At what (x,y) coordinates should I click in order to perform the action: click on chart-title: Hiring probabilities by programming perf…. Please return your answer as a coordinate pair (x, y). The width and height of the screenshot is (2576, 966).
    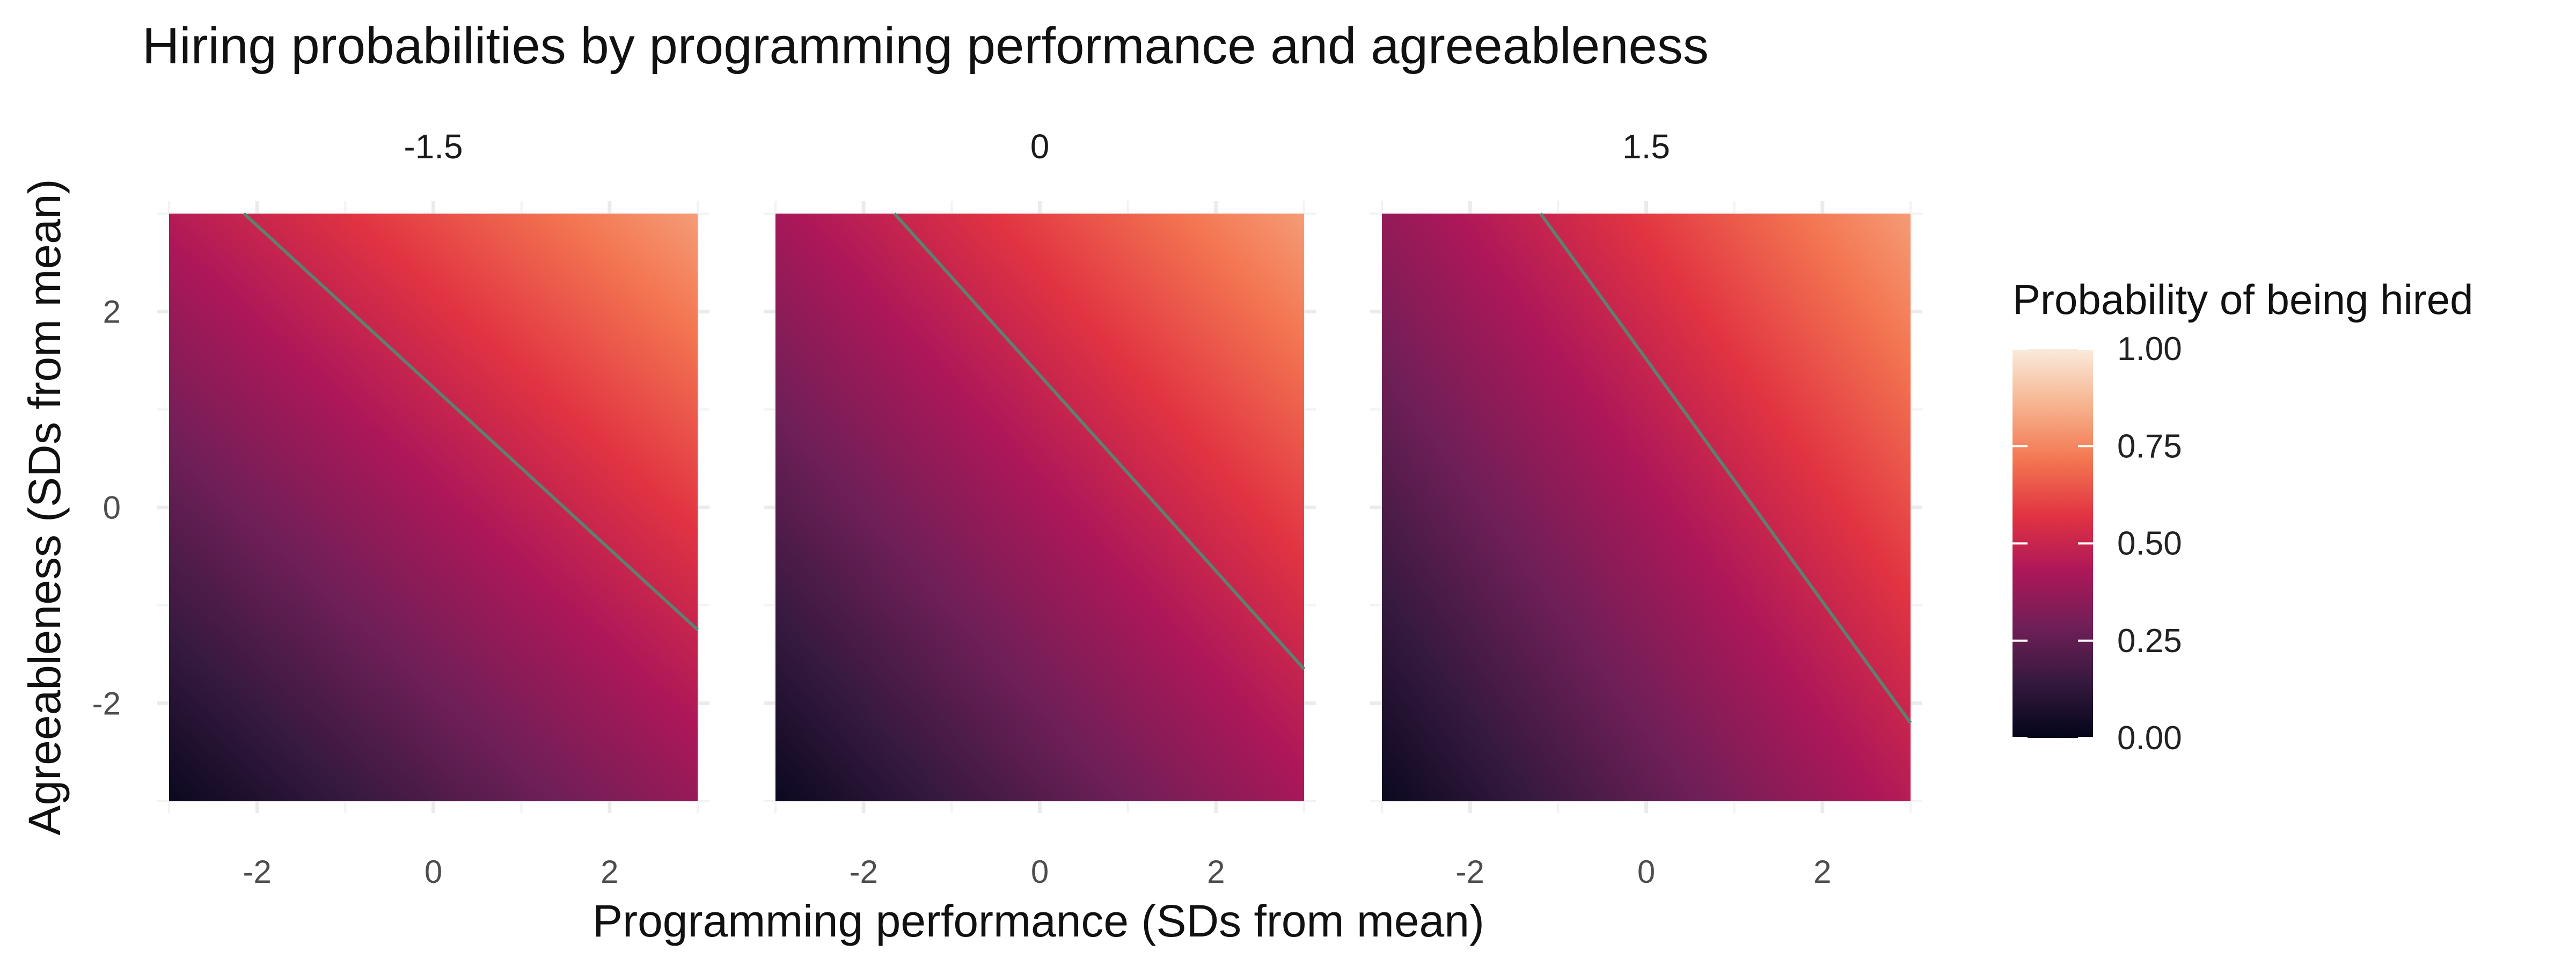
    Looking at the image, I should click on (925, 46).